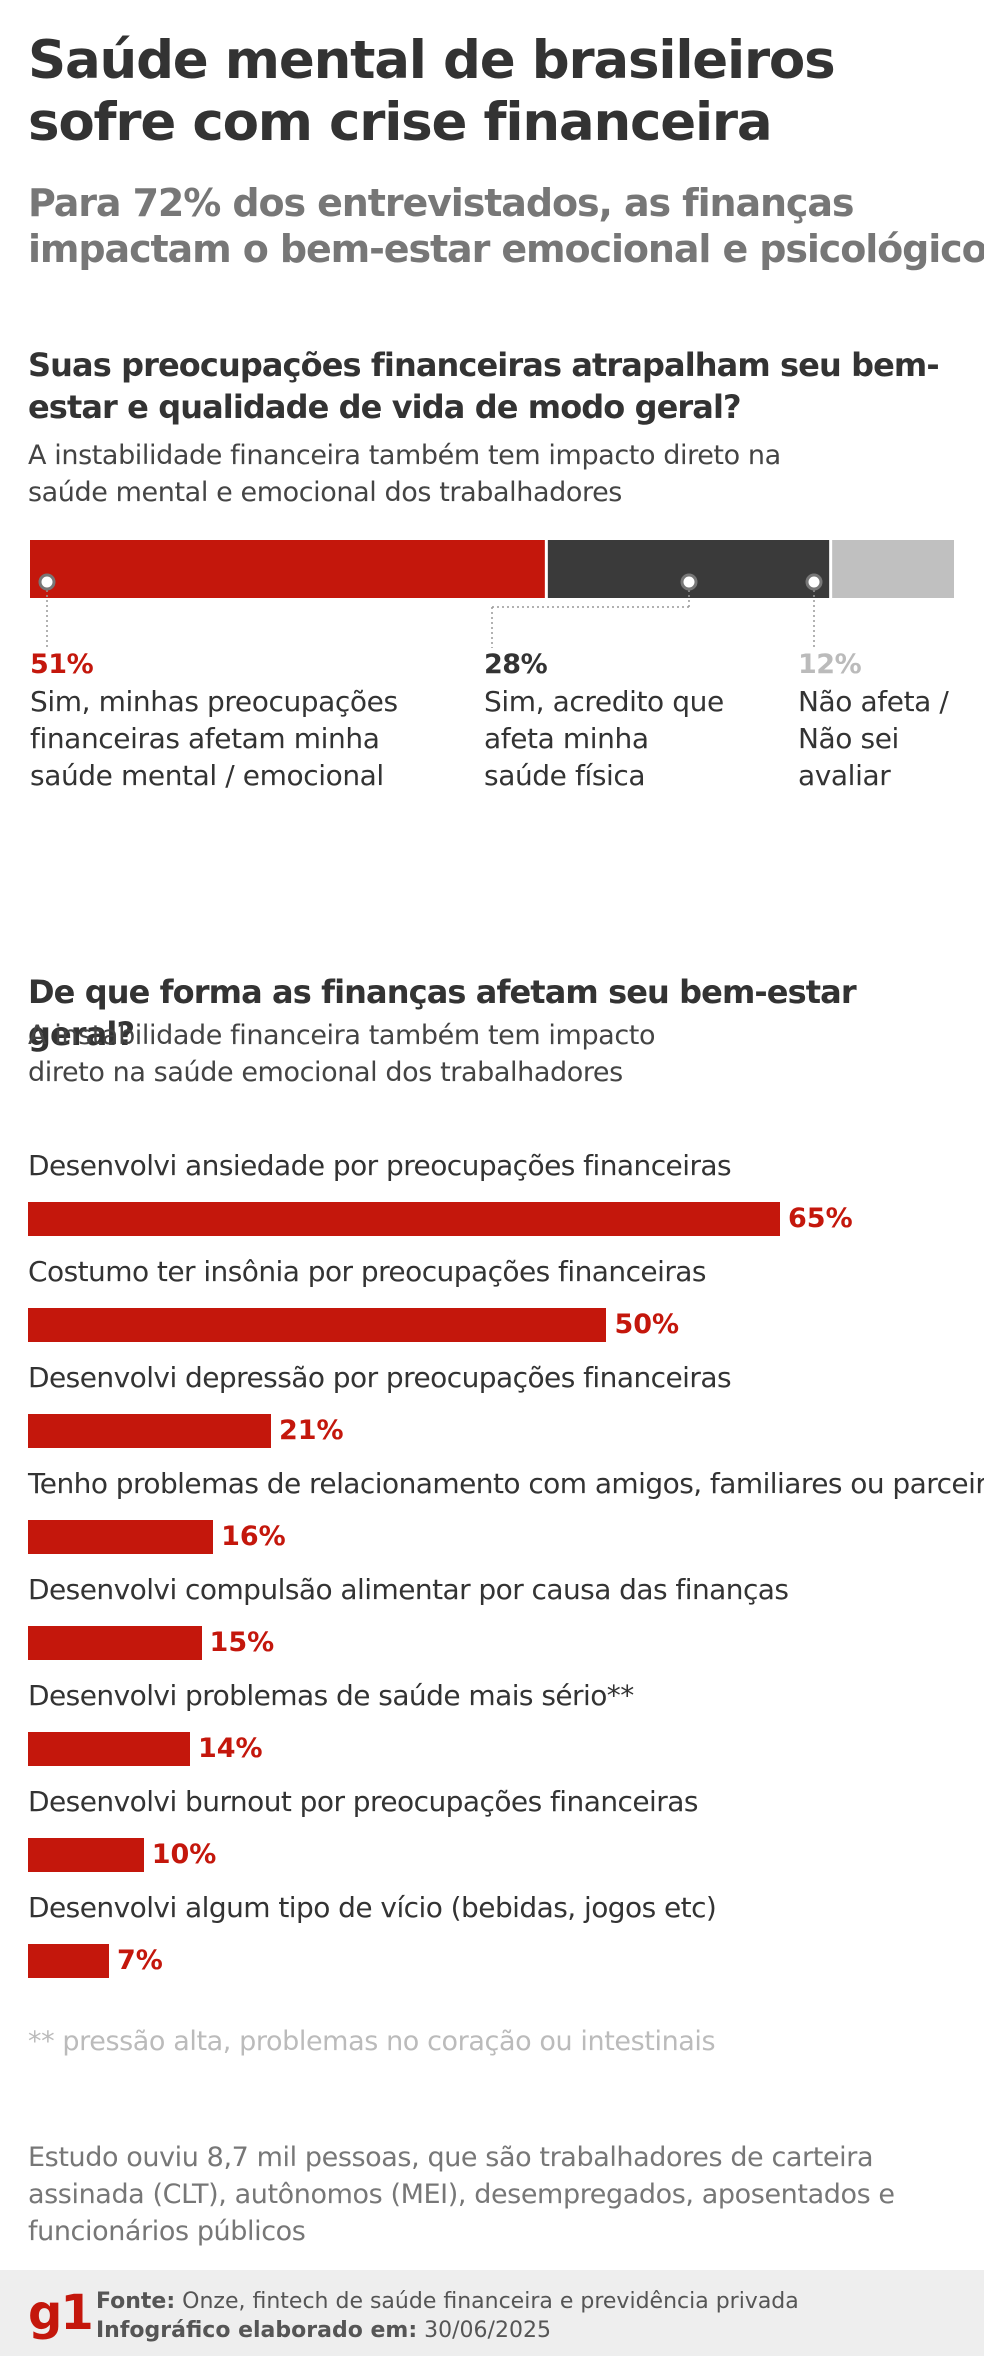 This screenshot has height=2356, width=984. I want to click on footer-bar, so click(492, 2313).